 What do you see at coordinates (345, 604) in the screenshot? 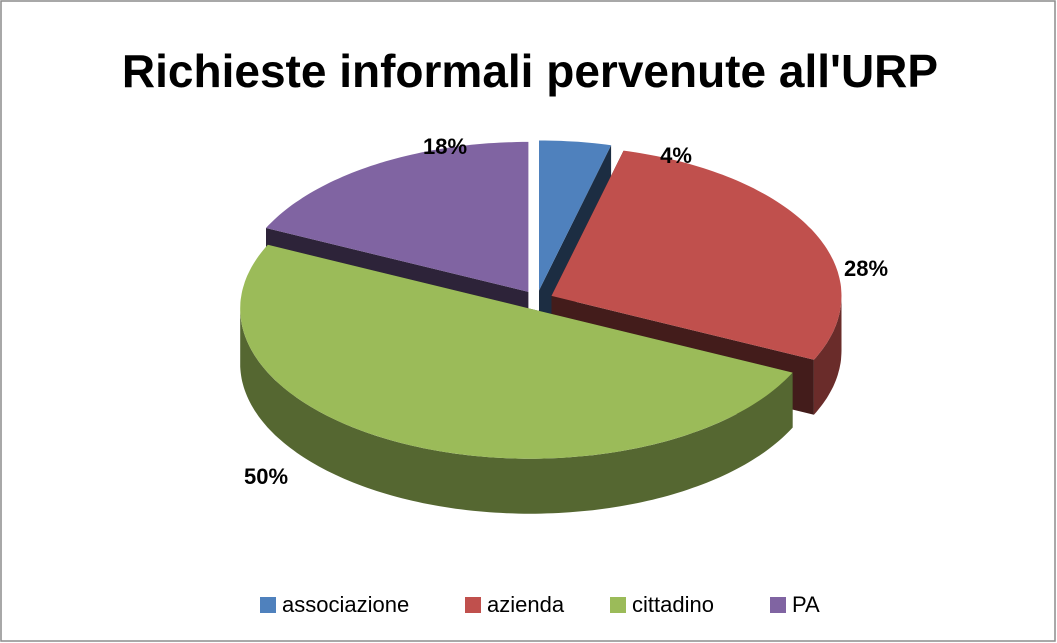
I see `legend-label: associazione` at bounding box center [345, 604].